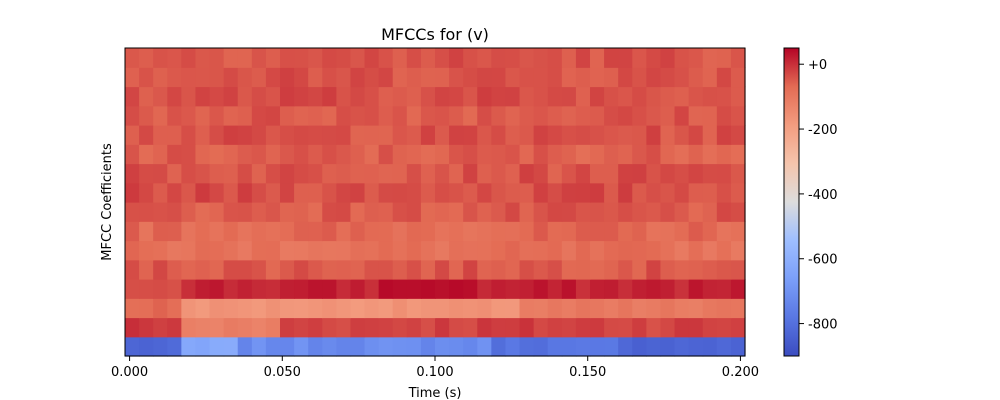  What do you see at coordinates (823, 130) in the screenshot?
I see `colorbar-tick-label: -200` at bounding box center [823, 130].